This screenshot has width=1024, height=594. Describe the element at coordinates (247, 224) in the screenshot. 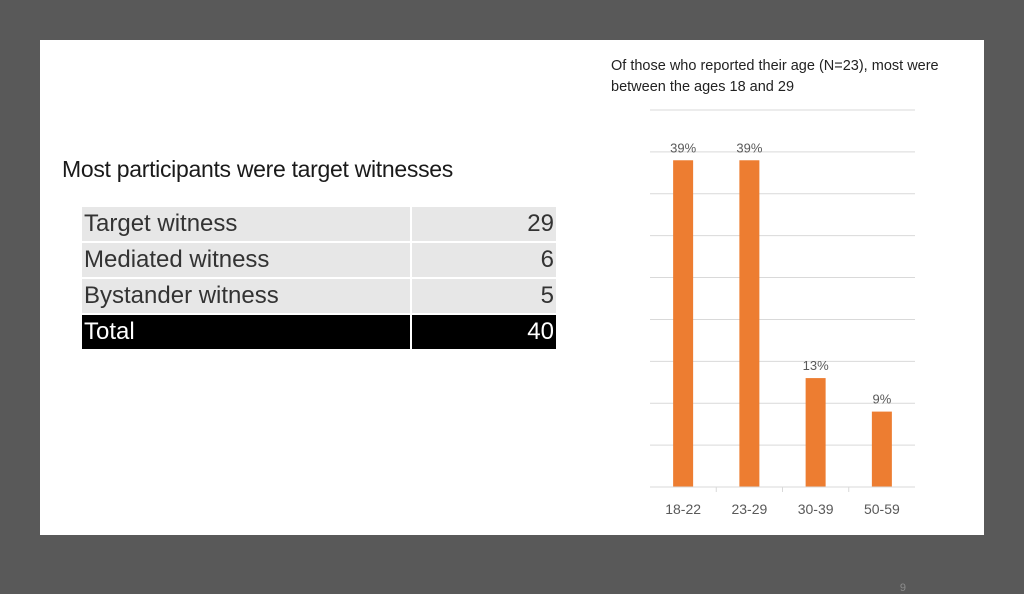

I see `row-label: Target witness` at that location.